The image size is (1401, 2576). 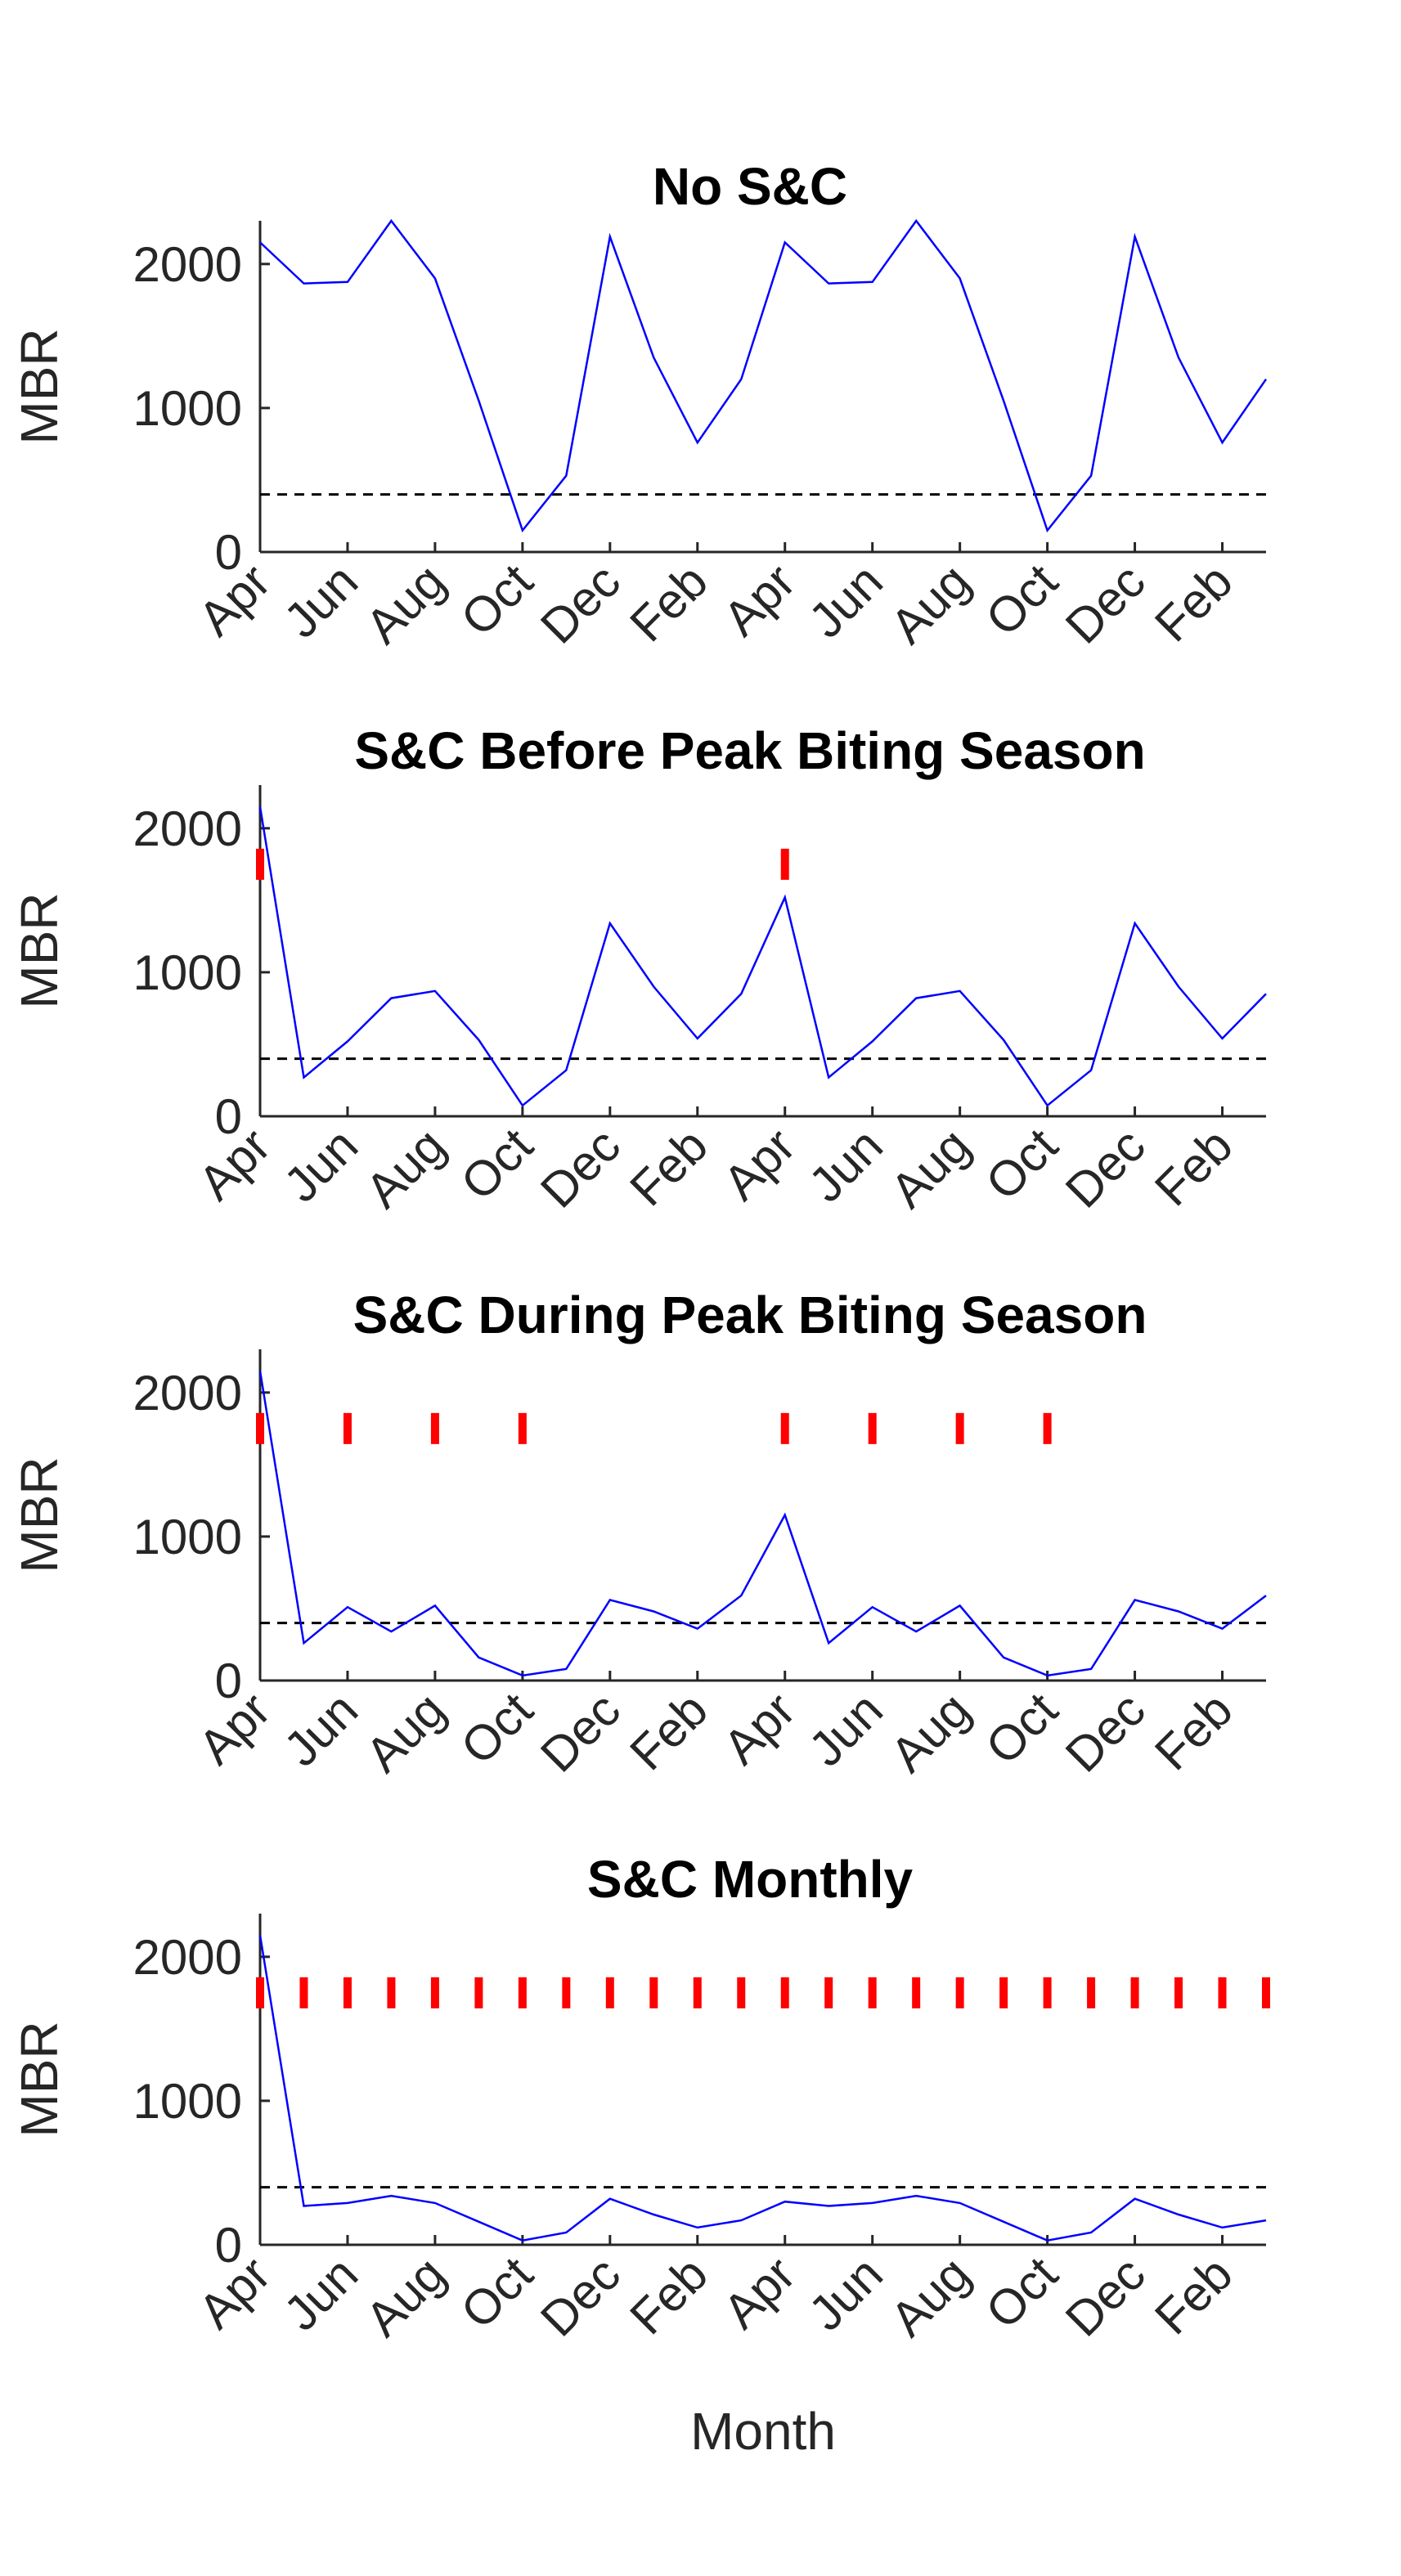 What do you see at coordinates (750, 1315) in the screenshot?
I see `panel-title: S&C During Peak Biting Season` at bounding box center [750, 1315].